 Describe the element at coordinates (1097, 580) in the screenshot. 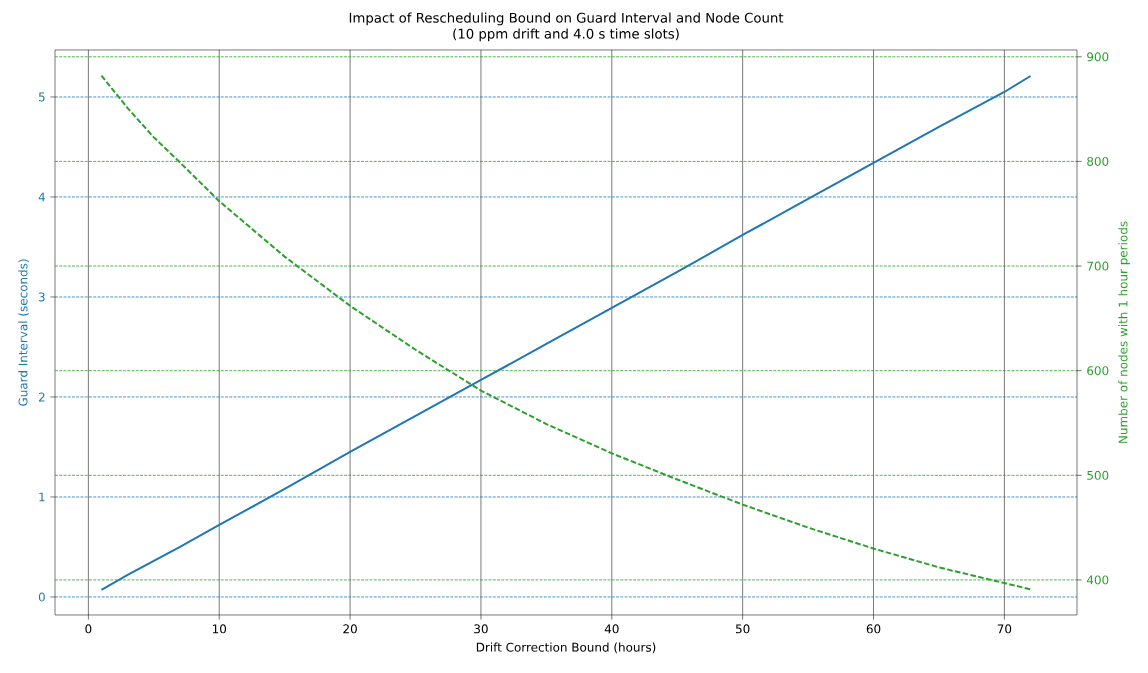

I see `y2-tick-label: 400` at that location.